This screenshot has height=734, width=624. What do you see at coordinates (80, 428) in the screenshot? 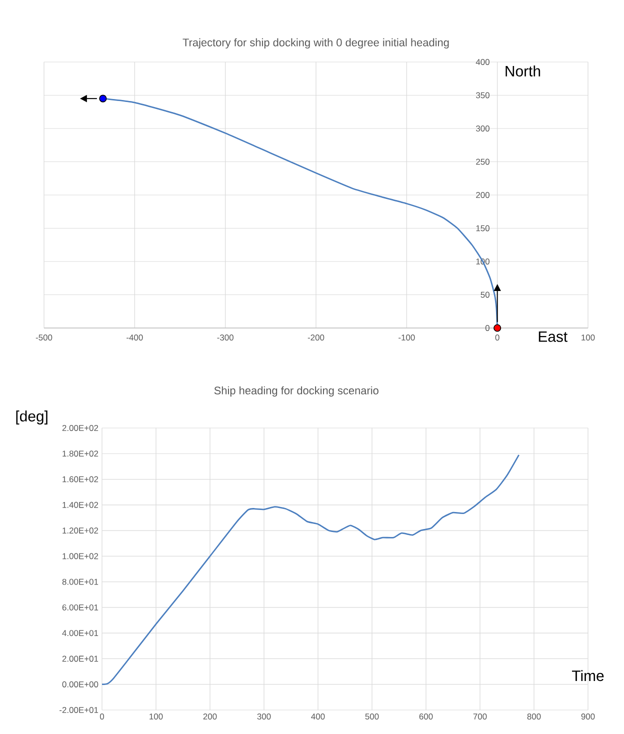
I see `y-tick-label: 2.00E+02` at bounding box center [80, 428].